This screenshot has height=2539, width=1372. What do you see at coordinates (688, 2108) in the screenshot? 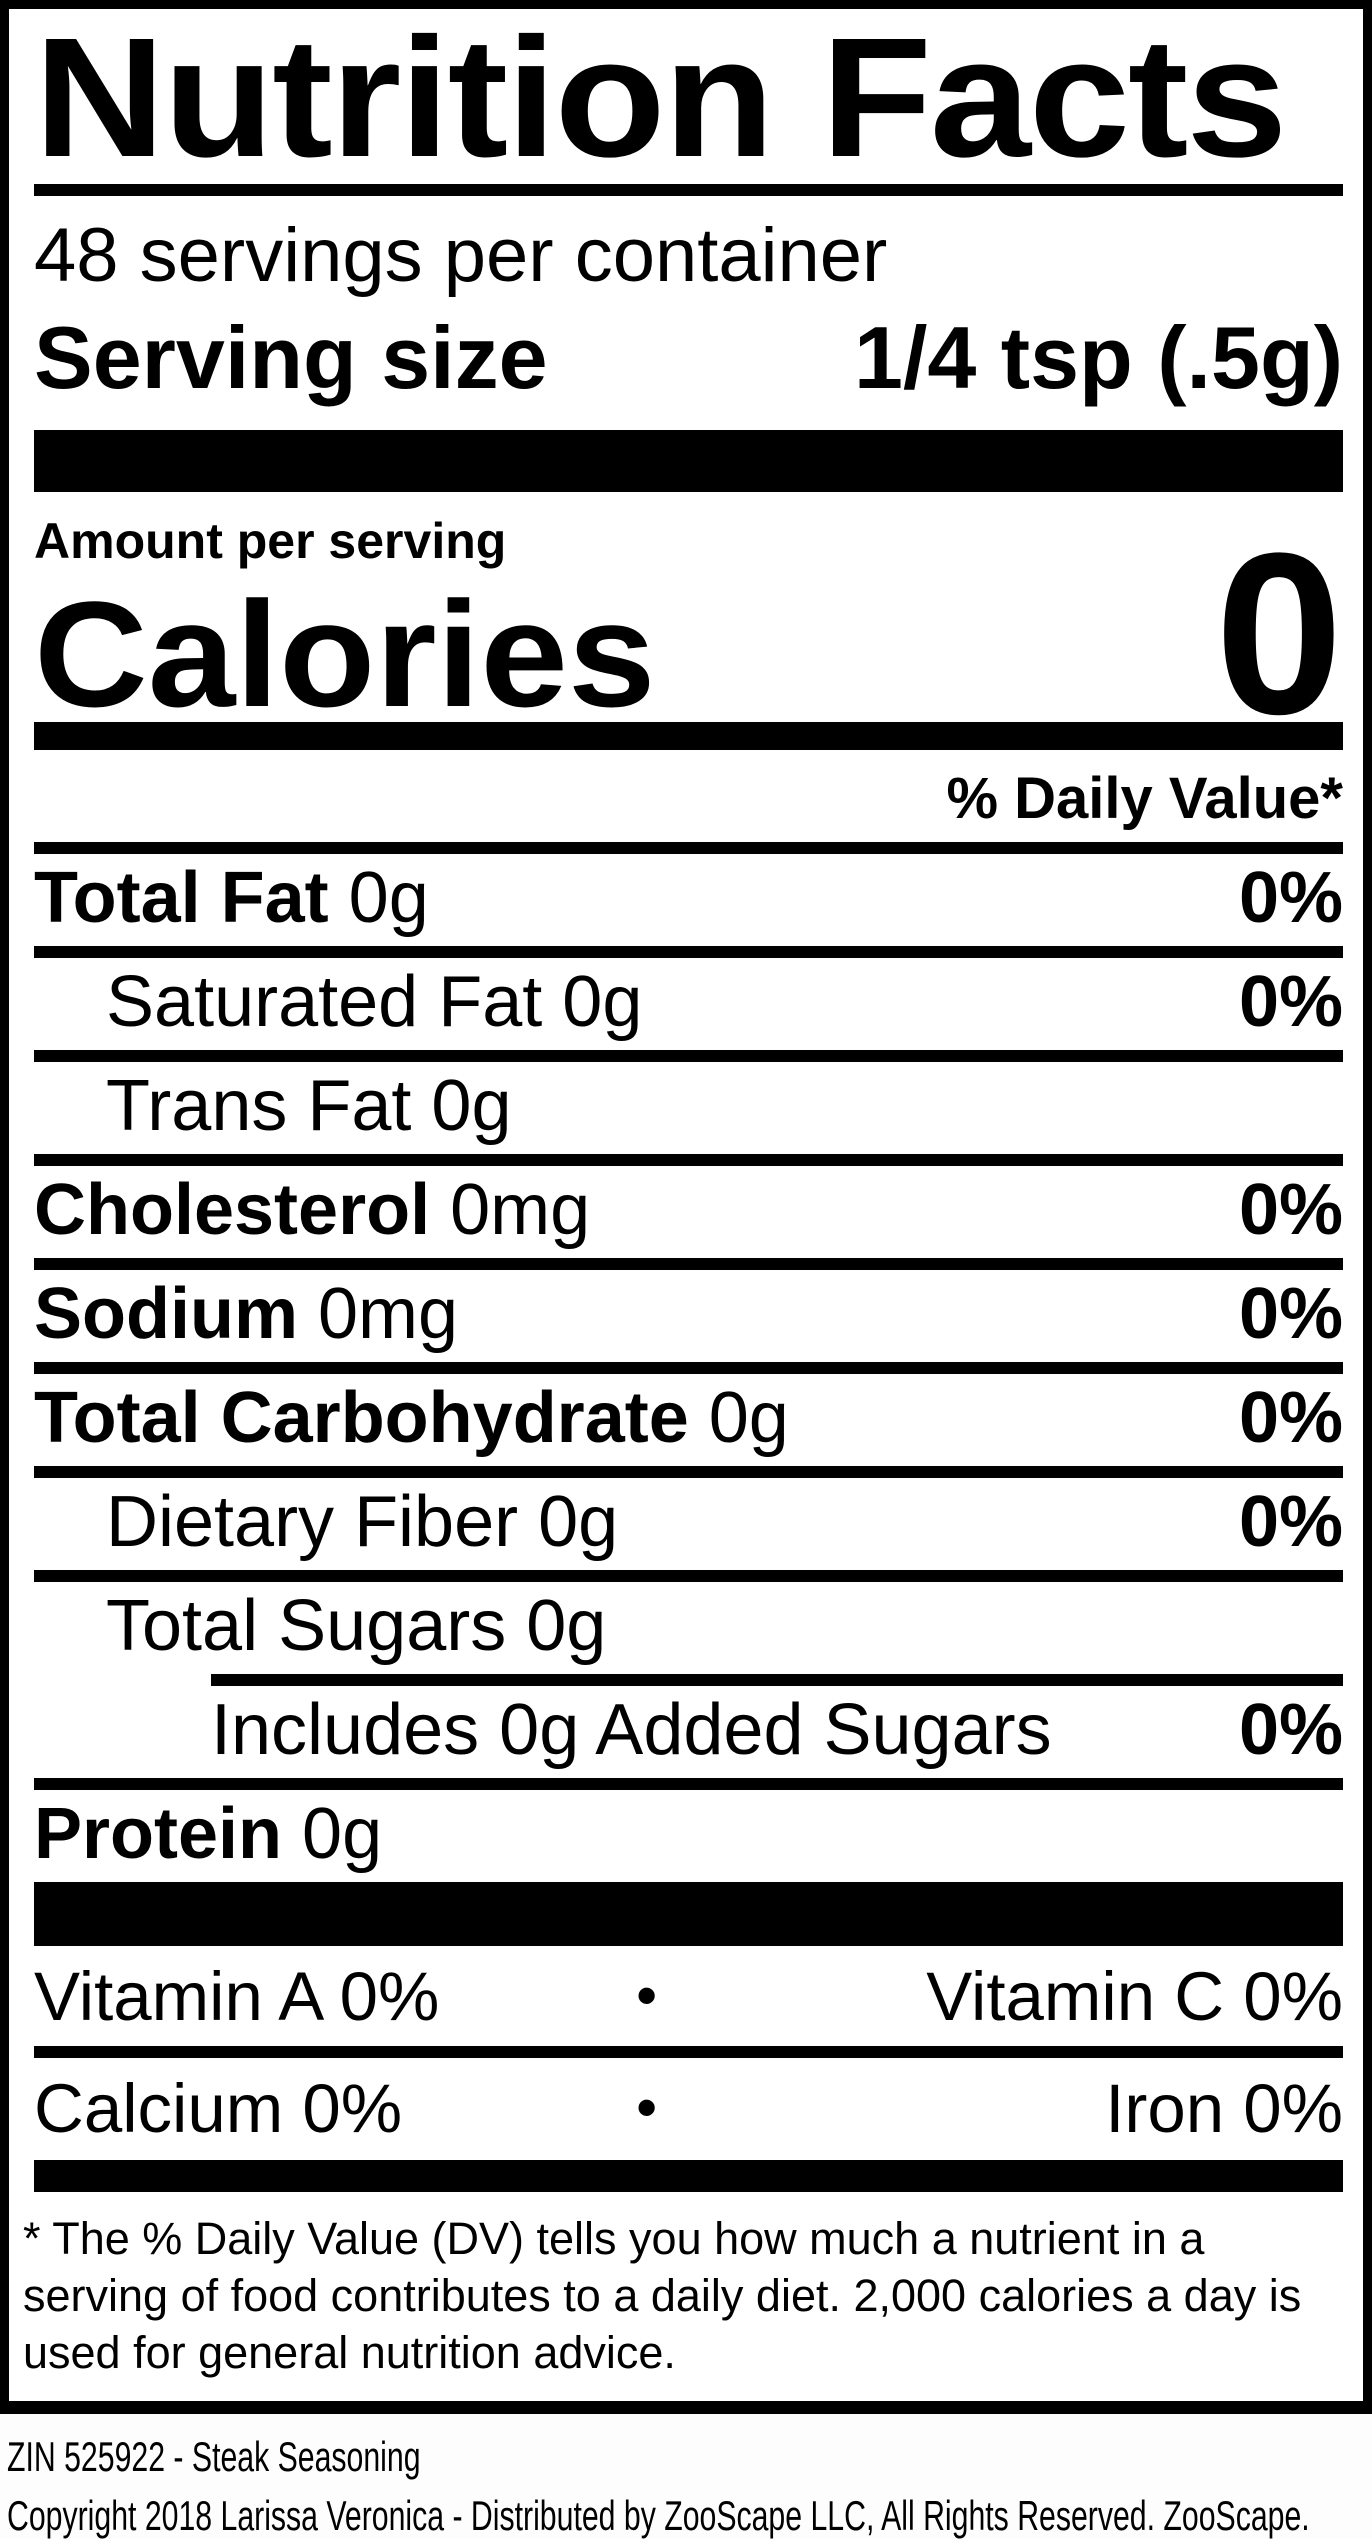
I see `micronutrient-row: Calcium 0% • Iron 0%` at bounding box center [688, 2108].